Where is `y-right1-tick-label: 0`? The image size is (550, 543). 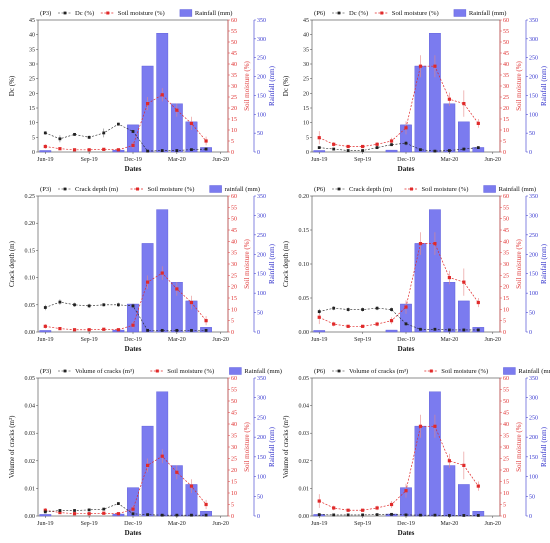
y-right1-tick-label: 0 is located at coordinates (504, 517).